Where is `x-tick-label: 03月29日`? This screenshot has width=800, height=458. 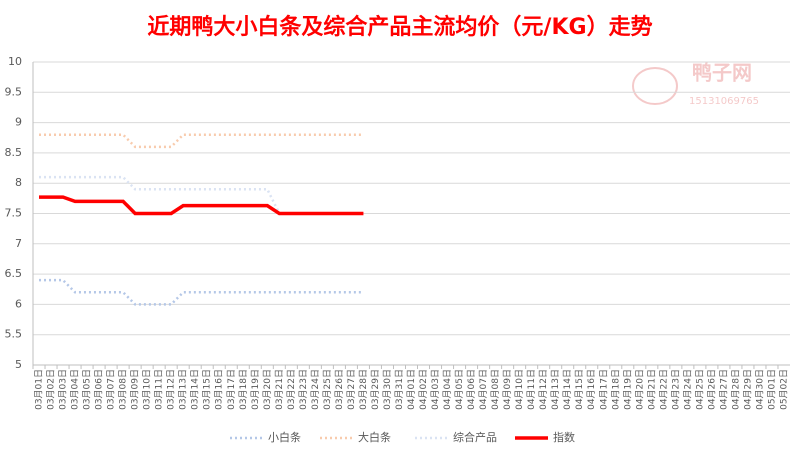
x-tick-label: 03月29日 is located at coordinates (375, 389).